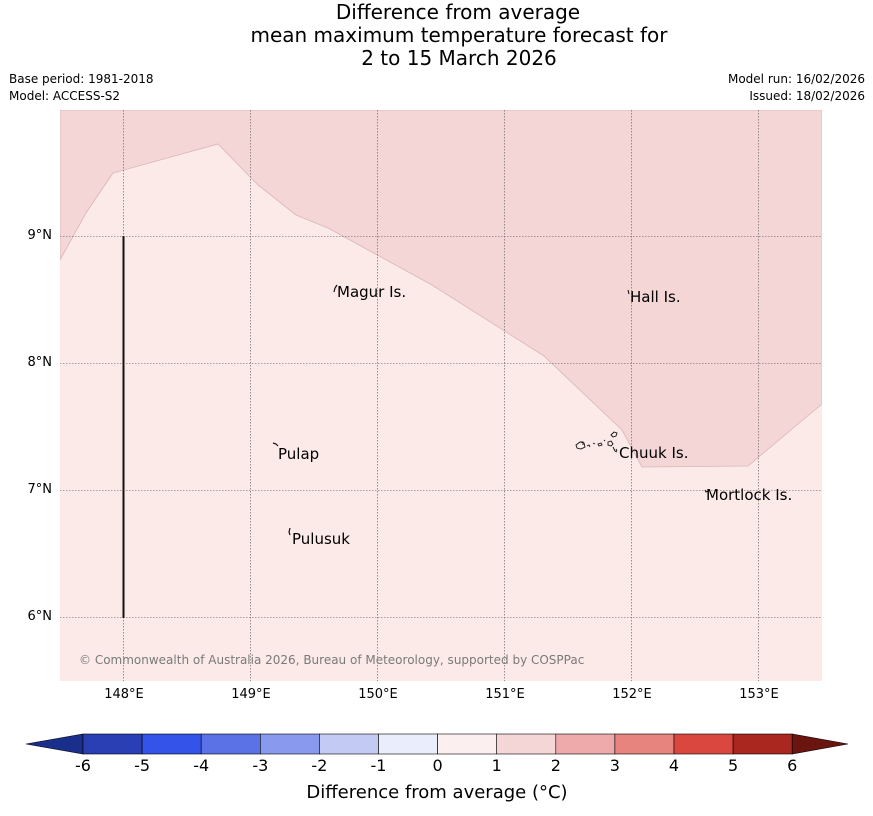  Describe the element at coordinates (459, 58) in the screenshot. I see `title-line-3: 2 to 15 March 2026` at that location.